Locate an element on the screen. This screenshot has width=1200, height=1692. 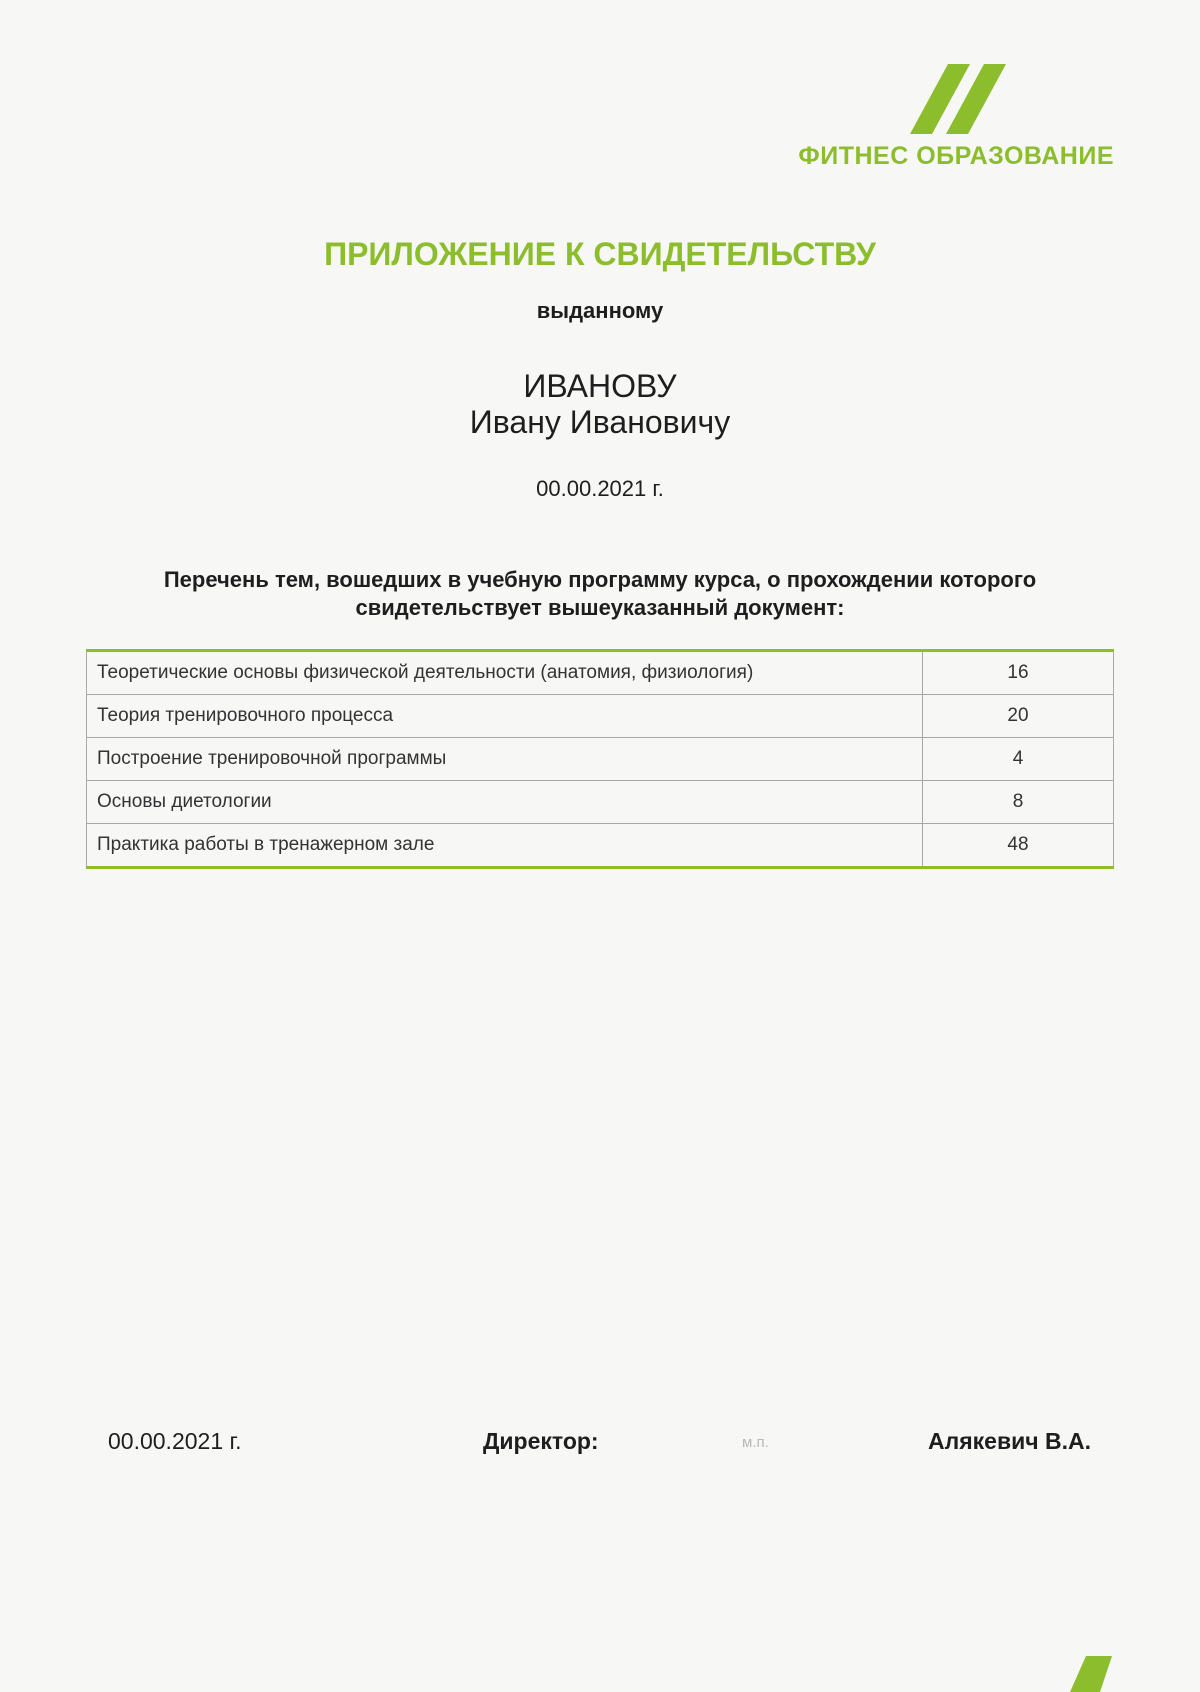
topic-hours: 20 is located at coordinates (1018, 716).